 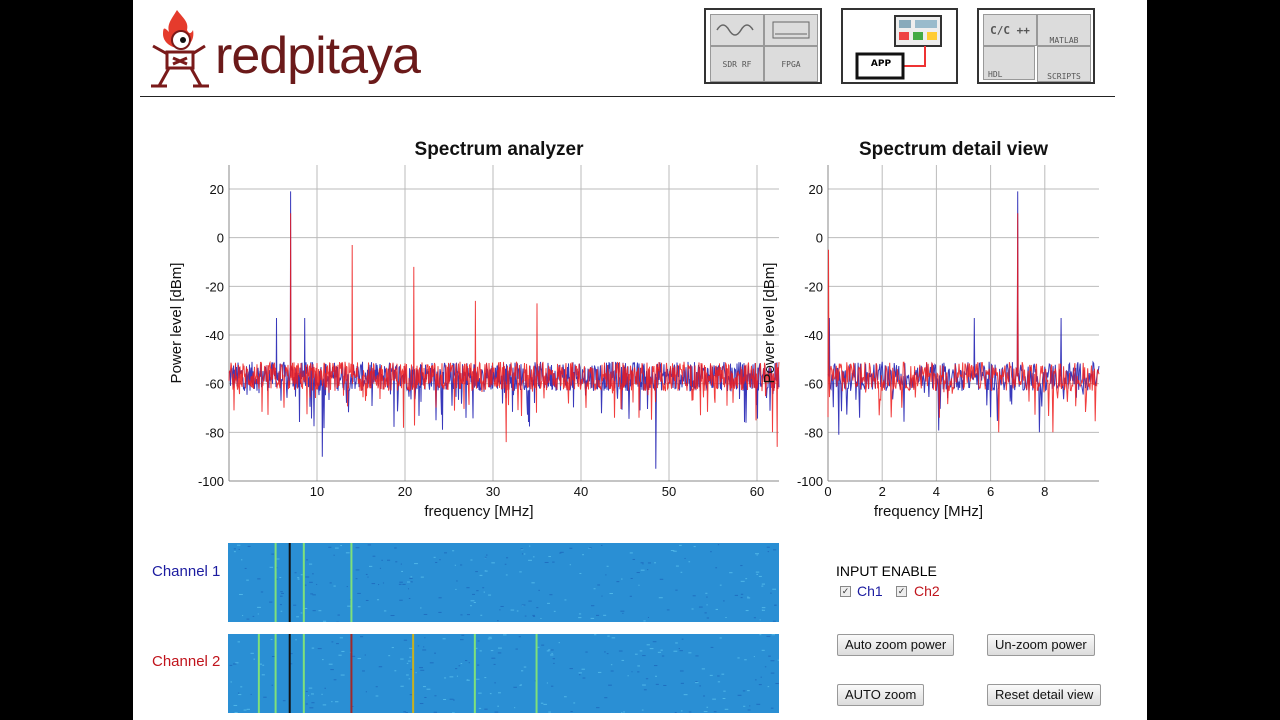 I want to click on ch2-checkbox: ✓, so click(x=901, y=591).